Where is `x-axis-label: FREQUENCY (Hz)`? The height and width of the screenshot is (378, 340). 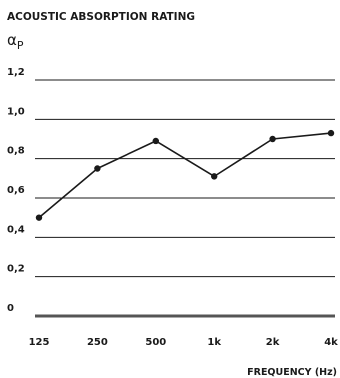
x-axis-label: FREQUENCY (Hz) is located at coordinates (292, 372).